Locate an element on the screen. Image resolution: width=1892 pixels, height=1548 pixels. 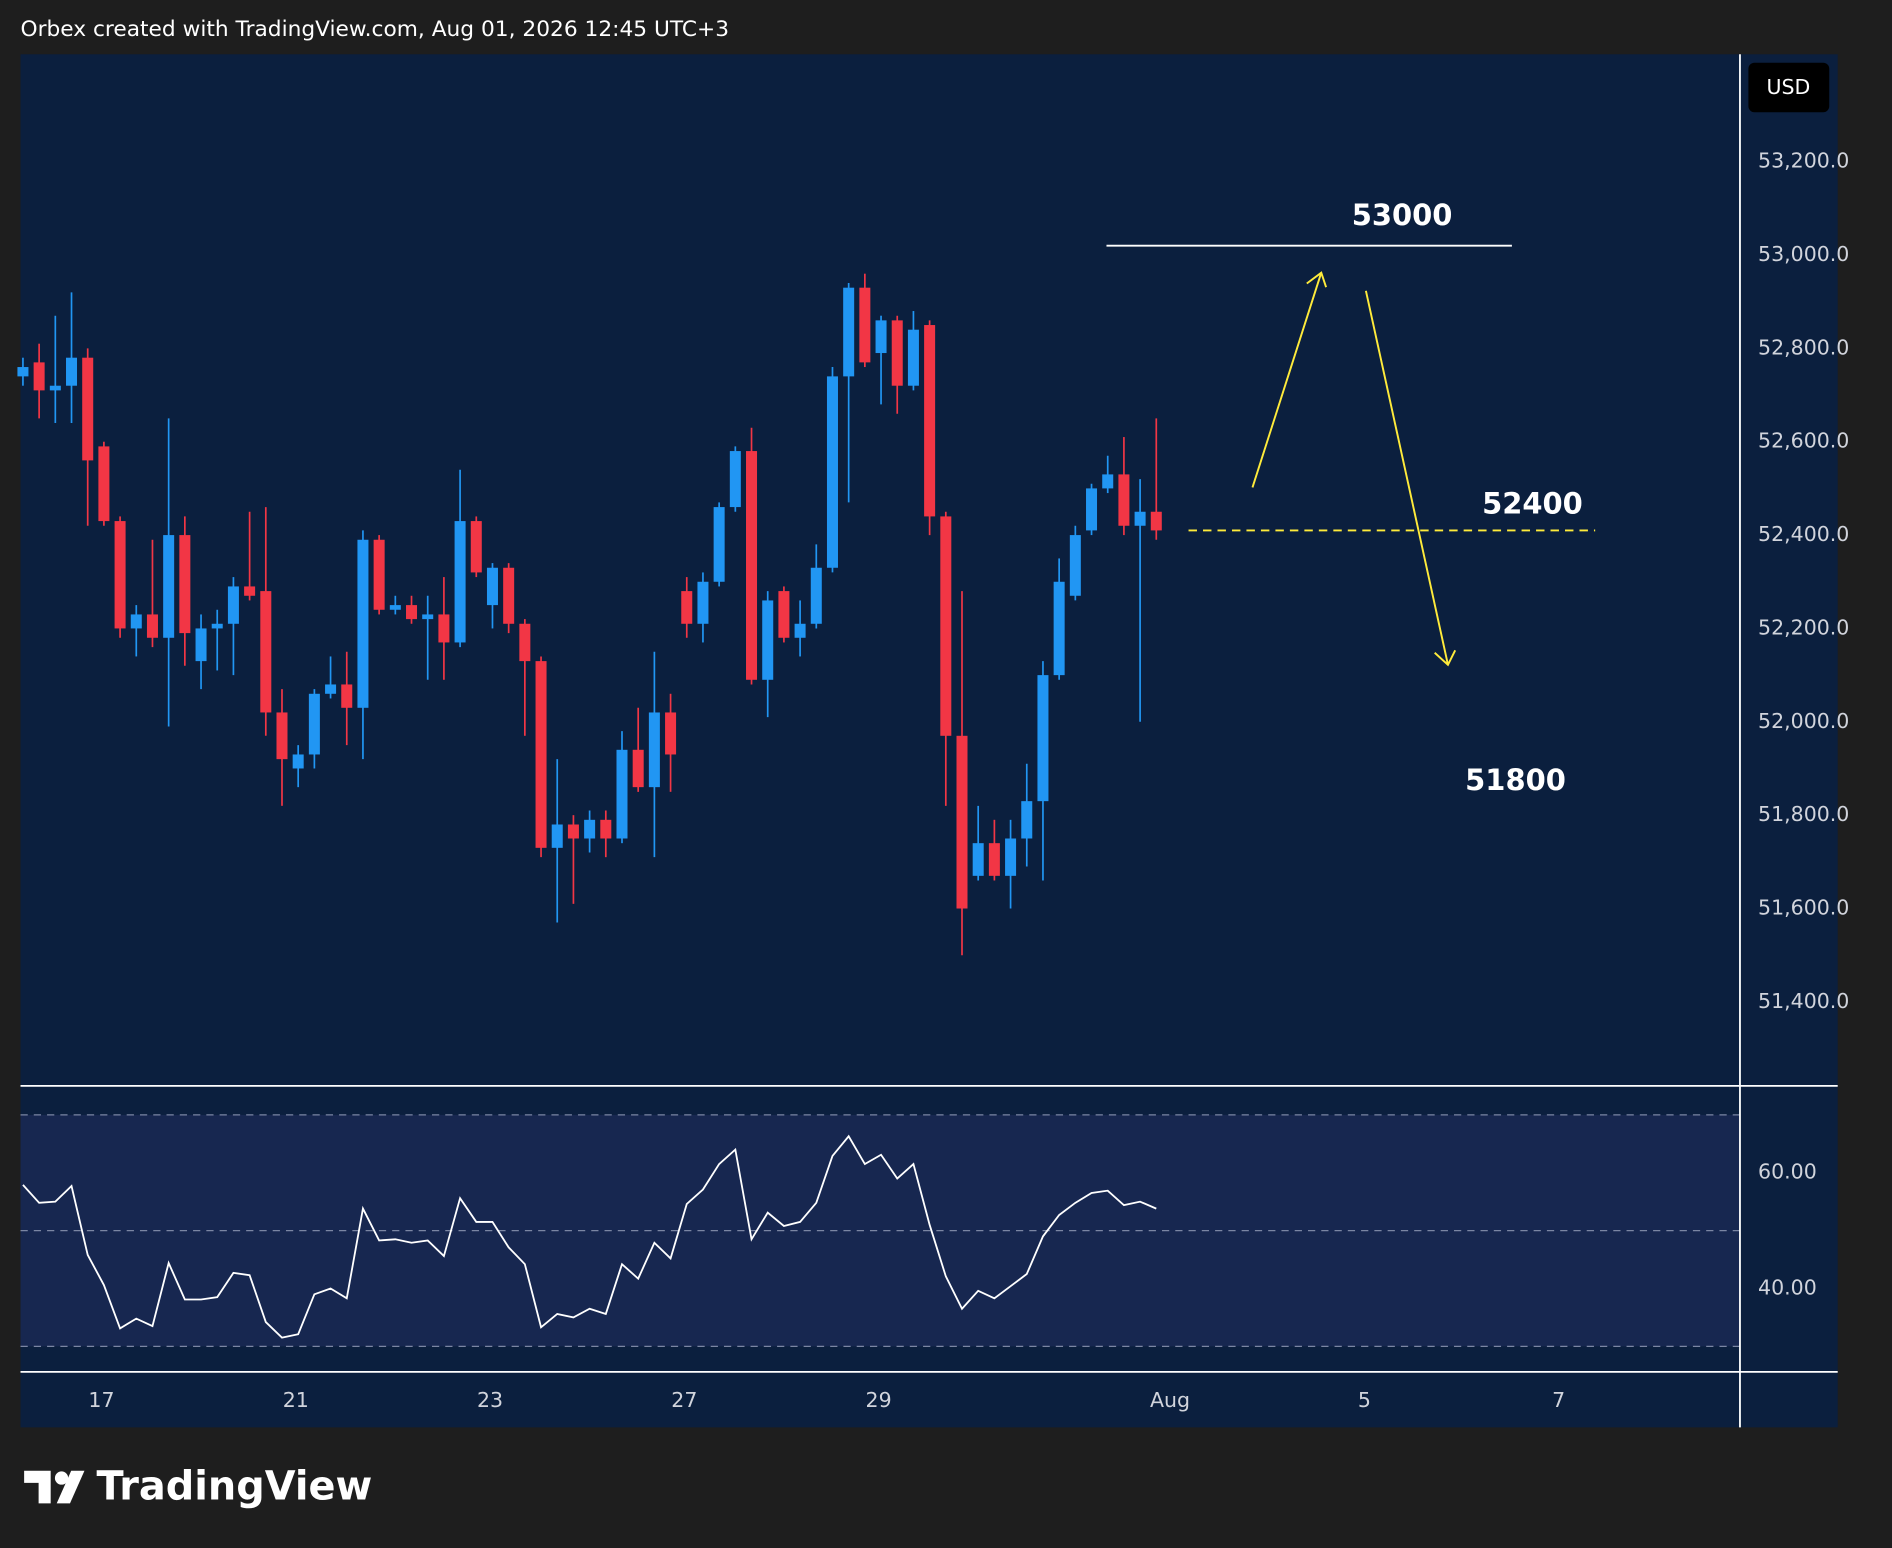
x-tick-label: 23 is located at coordinates (490, 1400).